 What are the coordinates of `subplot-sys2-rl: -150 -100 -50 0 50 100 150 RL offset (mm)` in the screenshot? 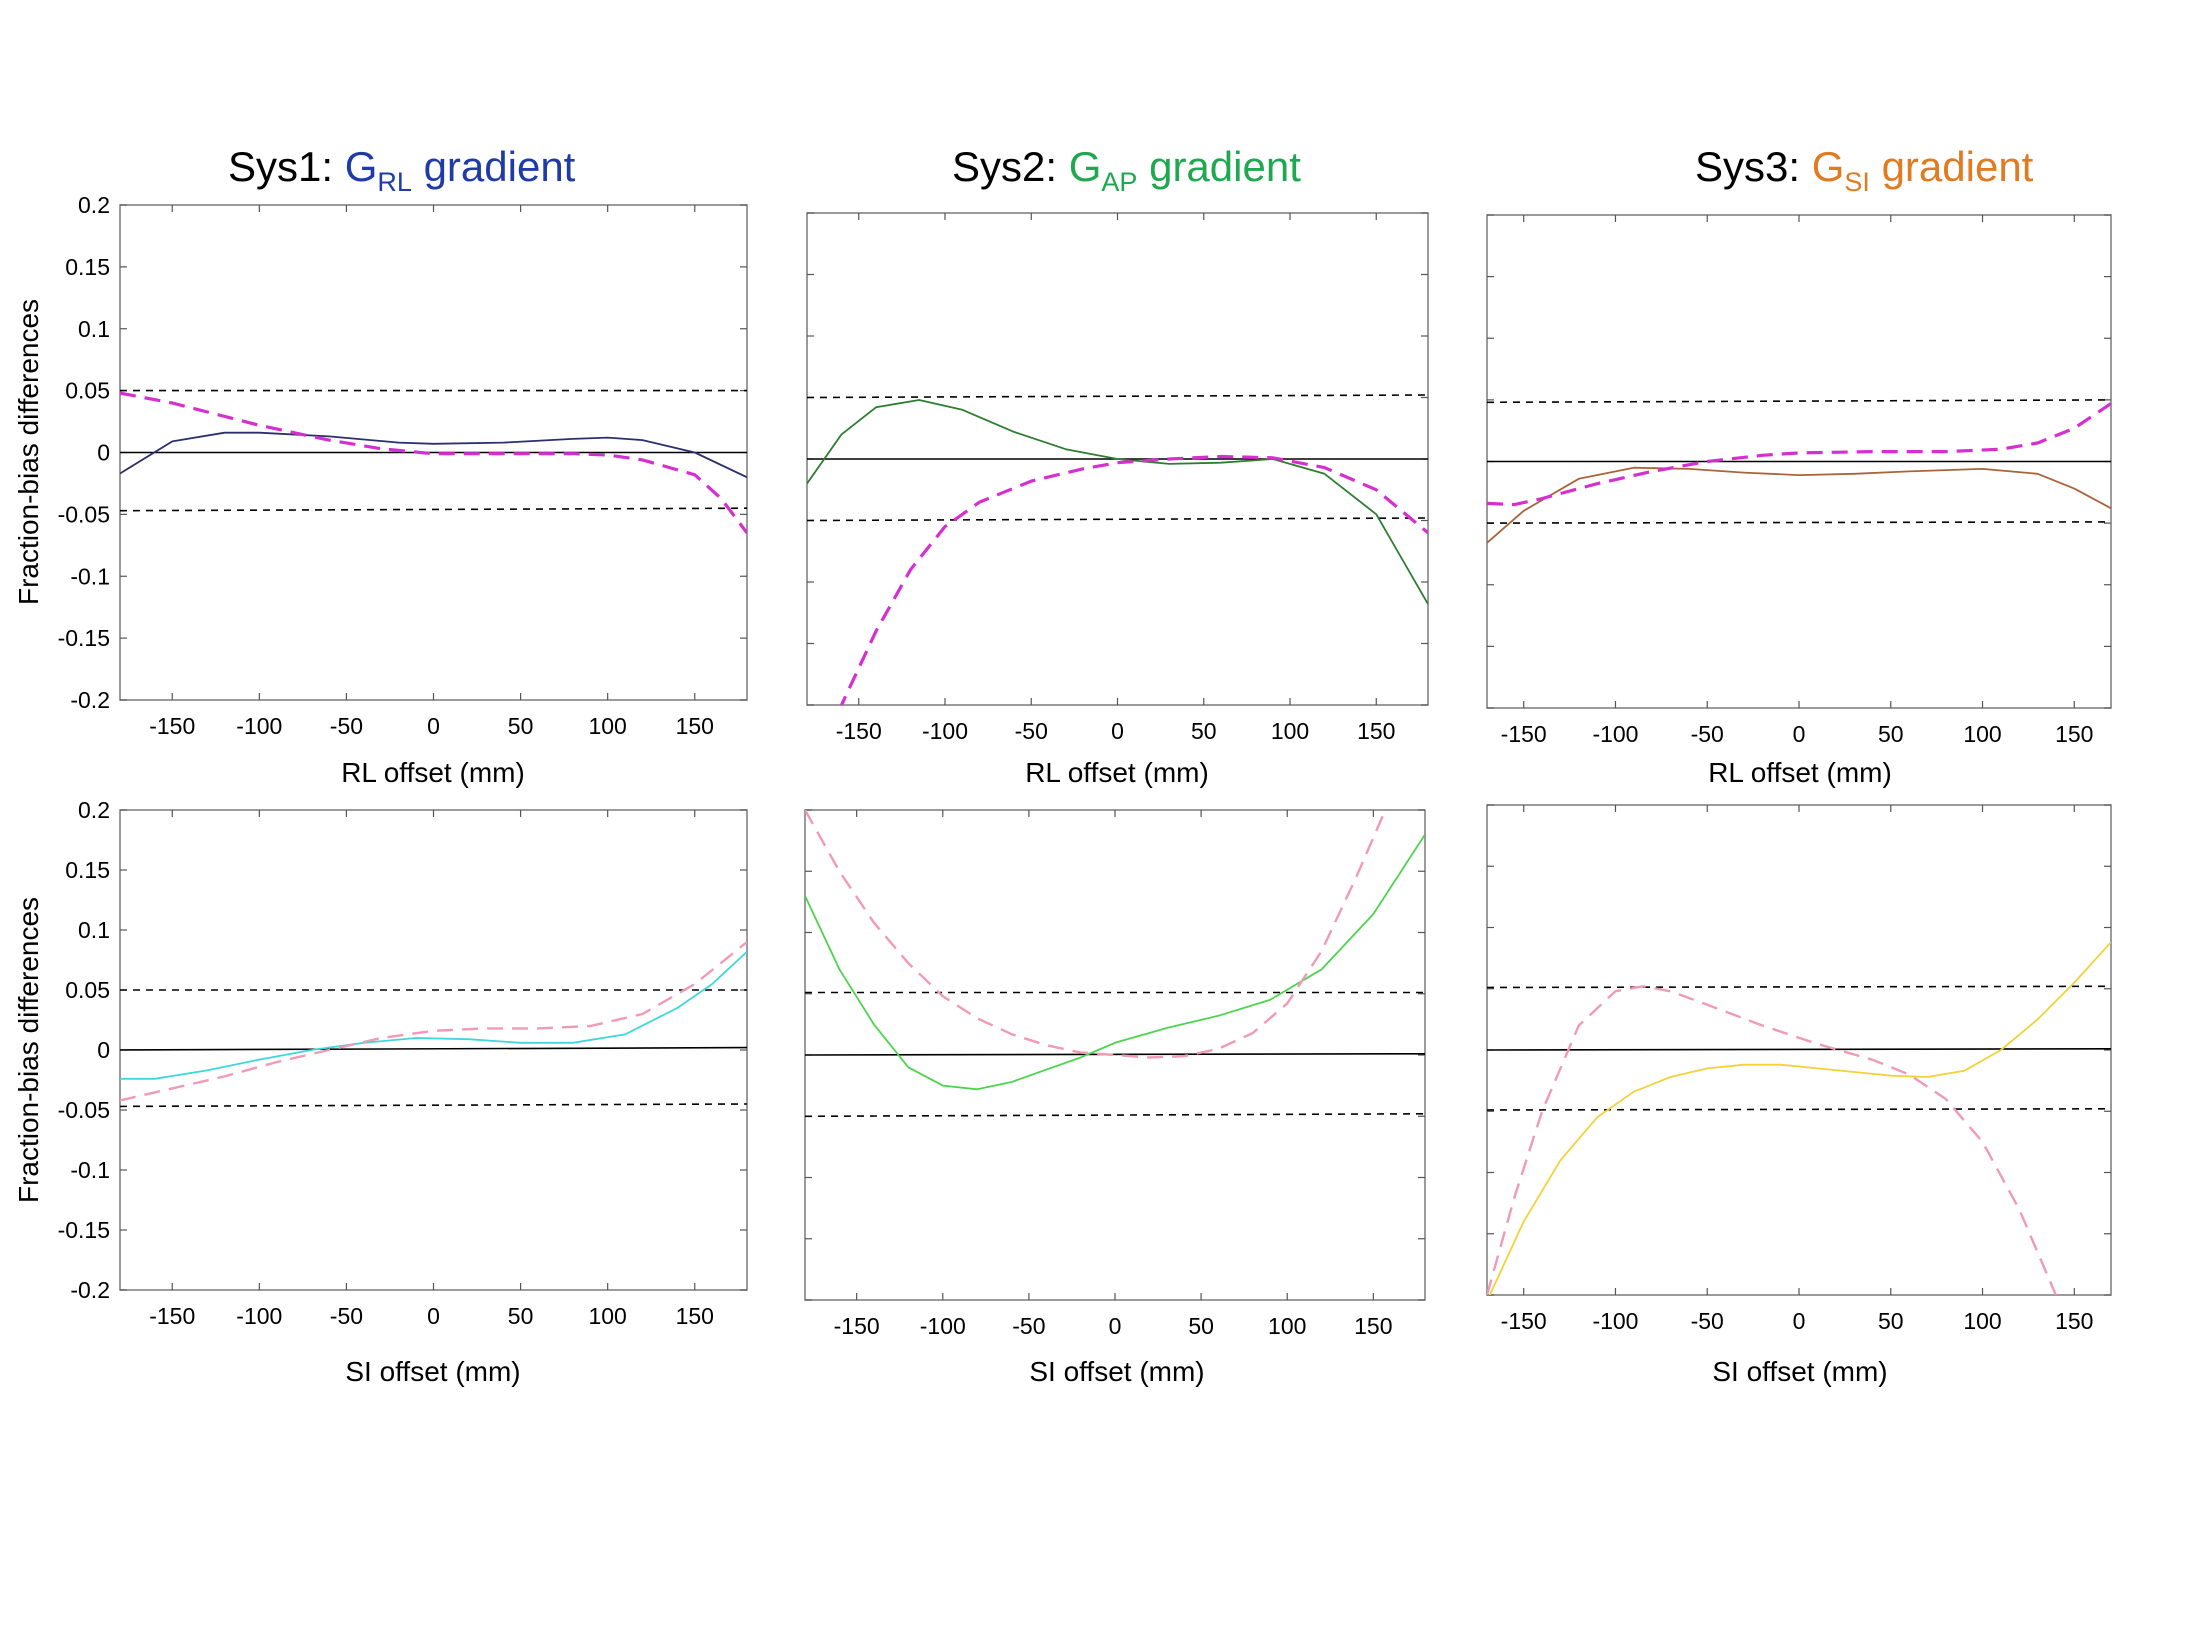 It's located at (1117, 500).